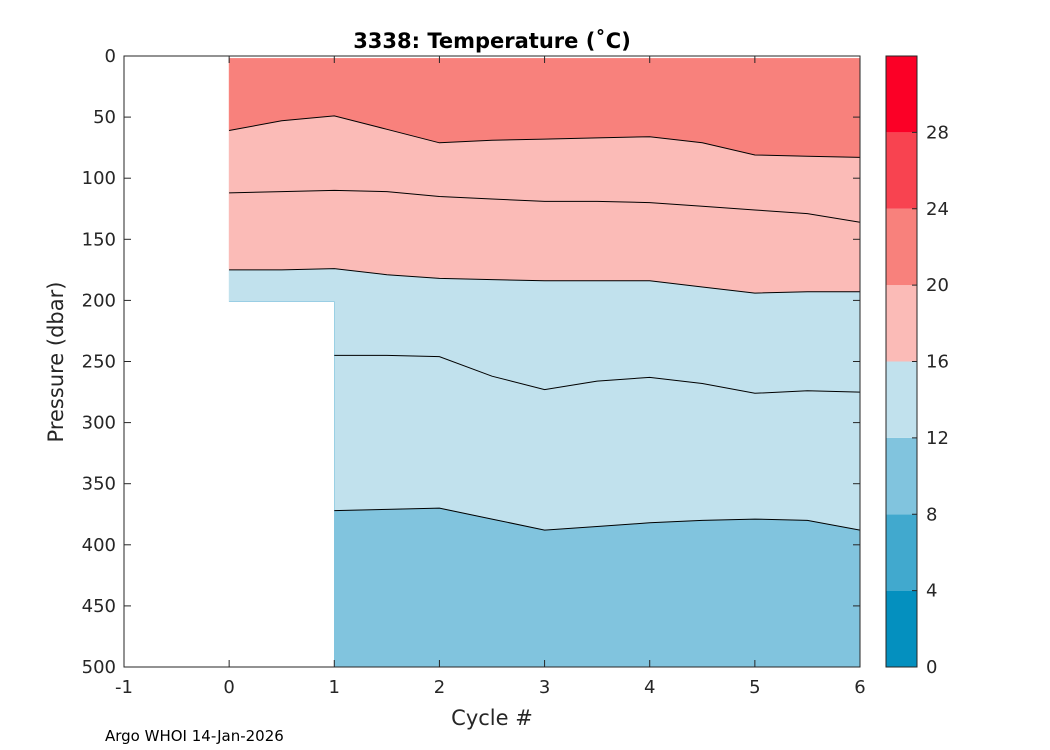 This screenshot has width=1050, height=750. Describe the element at coordinates (492, 41) in the screenshot. I see `chart-title: 3338: Temperature (˚C)` at that location.